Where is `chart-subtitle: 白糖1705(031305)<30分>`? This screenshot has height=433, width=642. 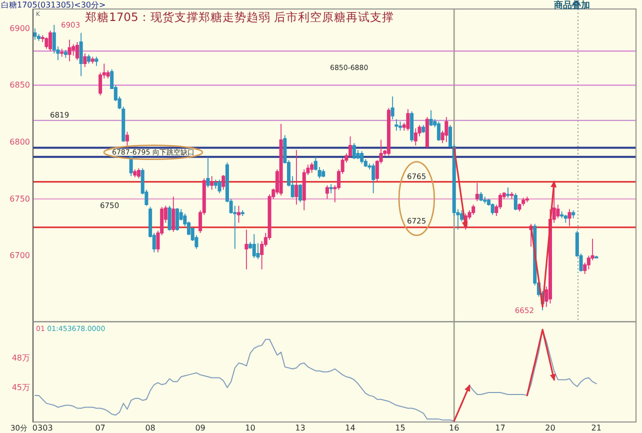
chart-subtitle: 白糖1705(031305)<30分> is located at coordinates (53, 5).